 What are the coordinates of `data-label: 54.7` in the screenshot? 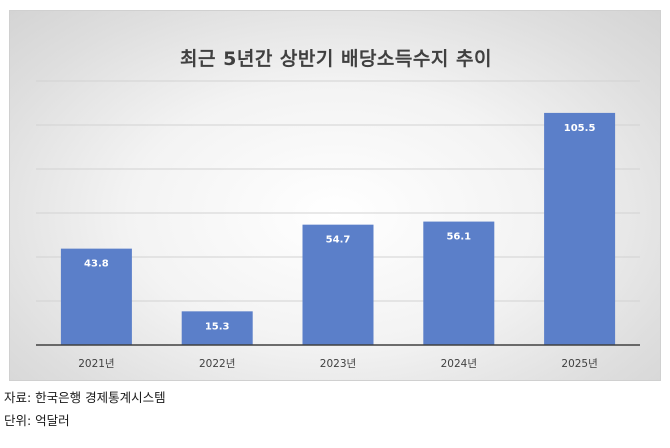 It's located at (338, 240).